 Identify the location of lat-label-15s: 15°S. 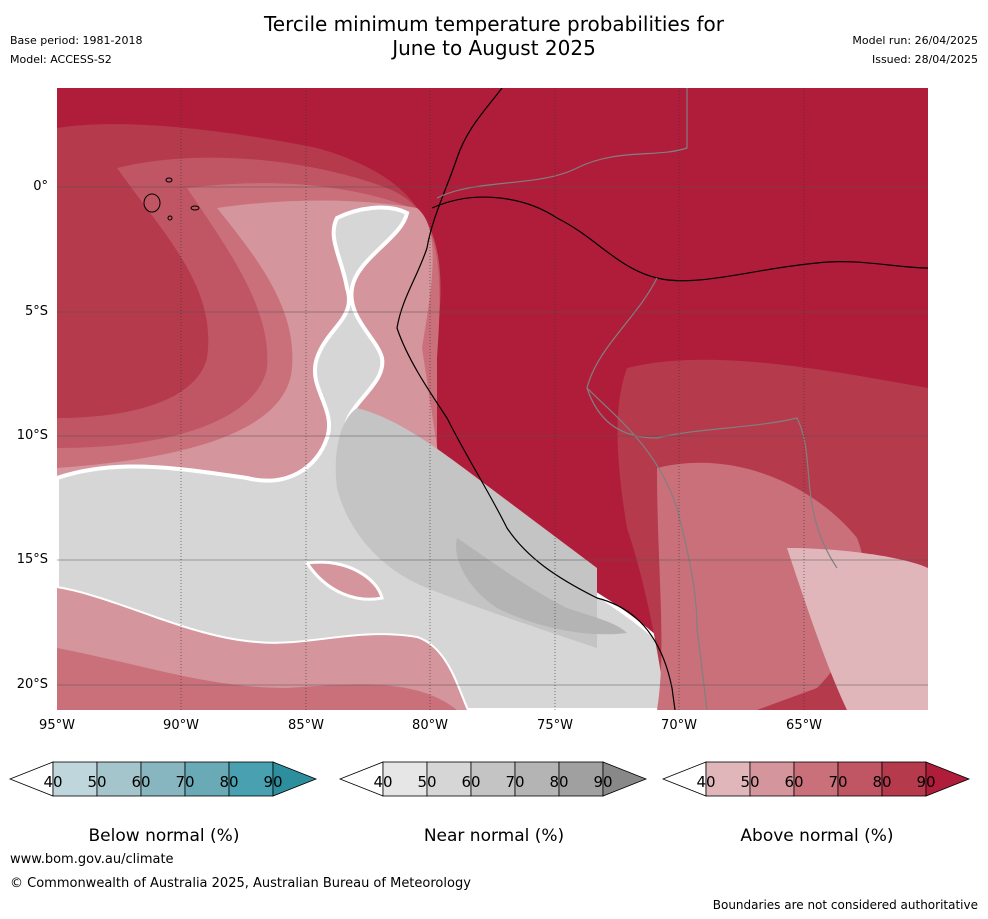
(32, 559).